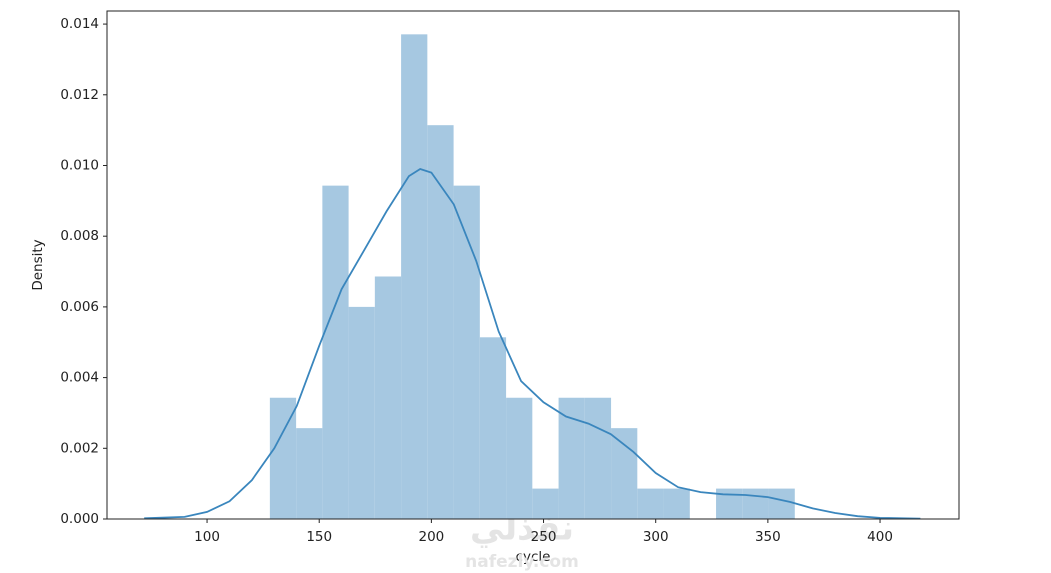 This screenshot has width=1051, height=573. Describe the element at coordinates (79, 378) in the screenshot. I see `y-tick-label: 0.004` at that location.